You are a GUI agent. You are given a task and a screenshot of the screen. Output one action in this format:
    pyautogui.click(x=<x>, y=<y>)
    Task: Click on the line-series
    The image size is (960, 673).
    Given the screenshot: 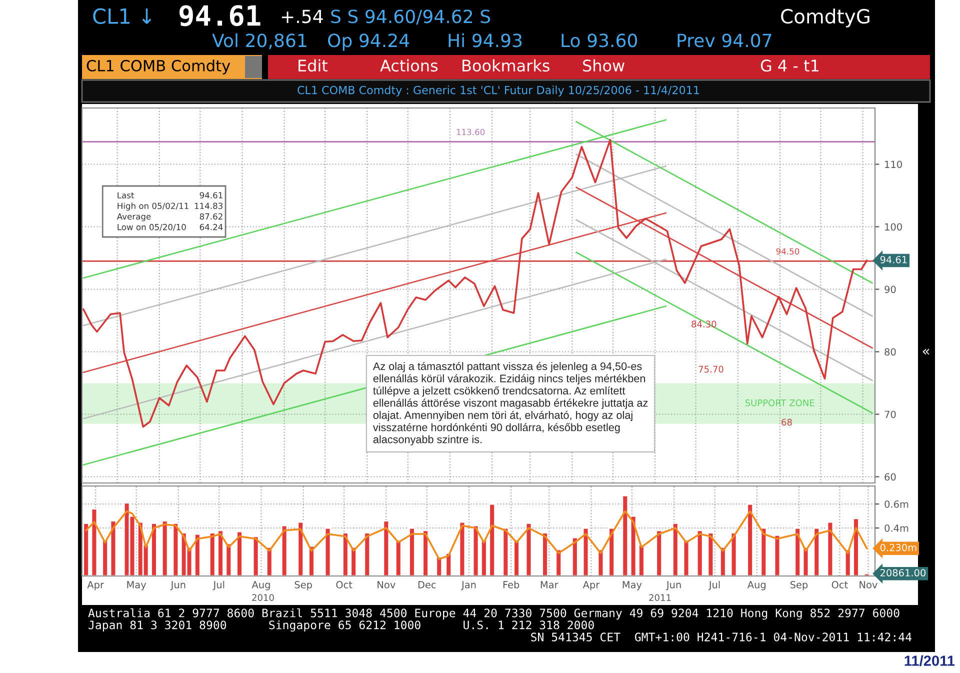 What is the action you would take?
    pyautogui.click(x=476, y=535)
    